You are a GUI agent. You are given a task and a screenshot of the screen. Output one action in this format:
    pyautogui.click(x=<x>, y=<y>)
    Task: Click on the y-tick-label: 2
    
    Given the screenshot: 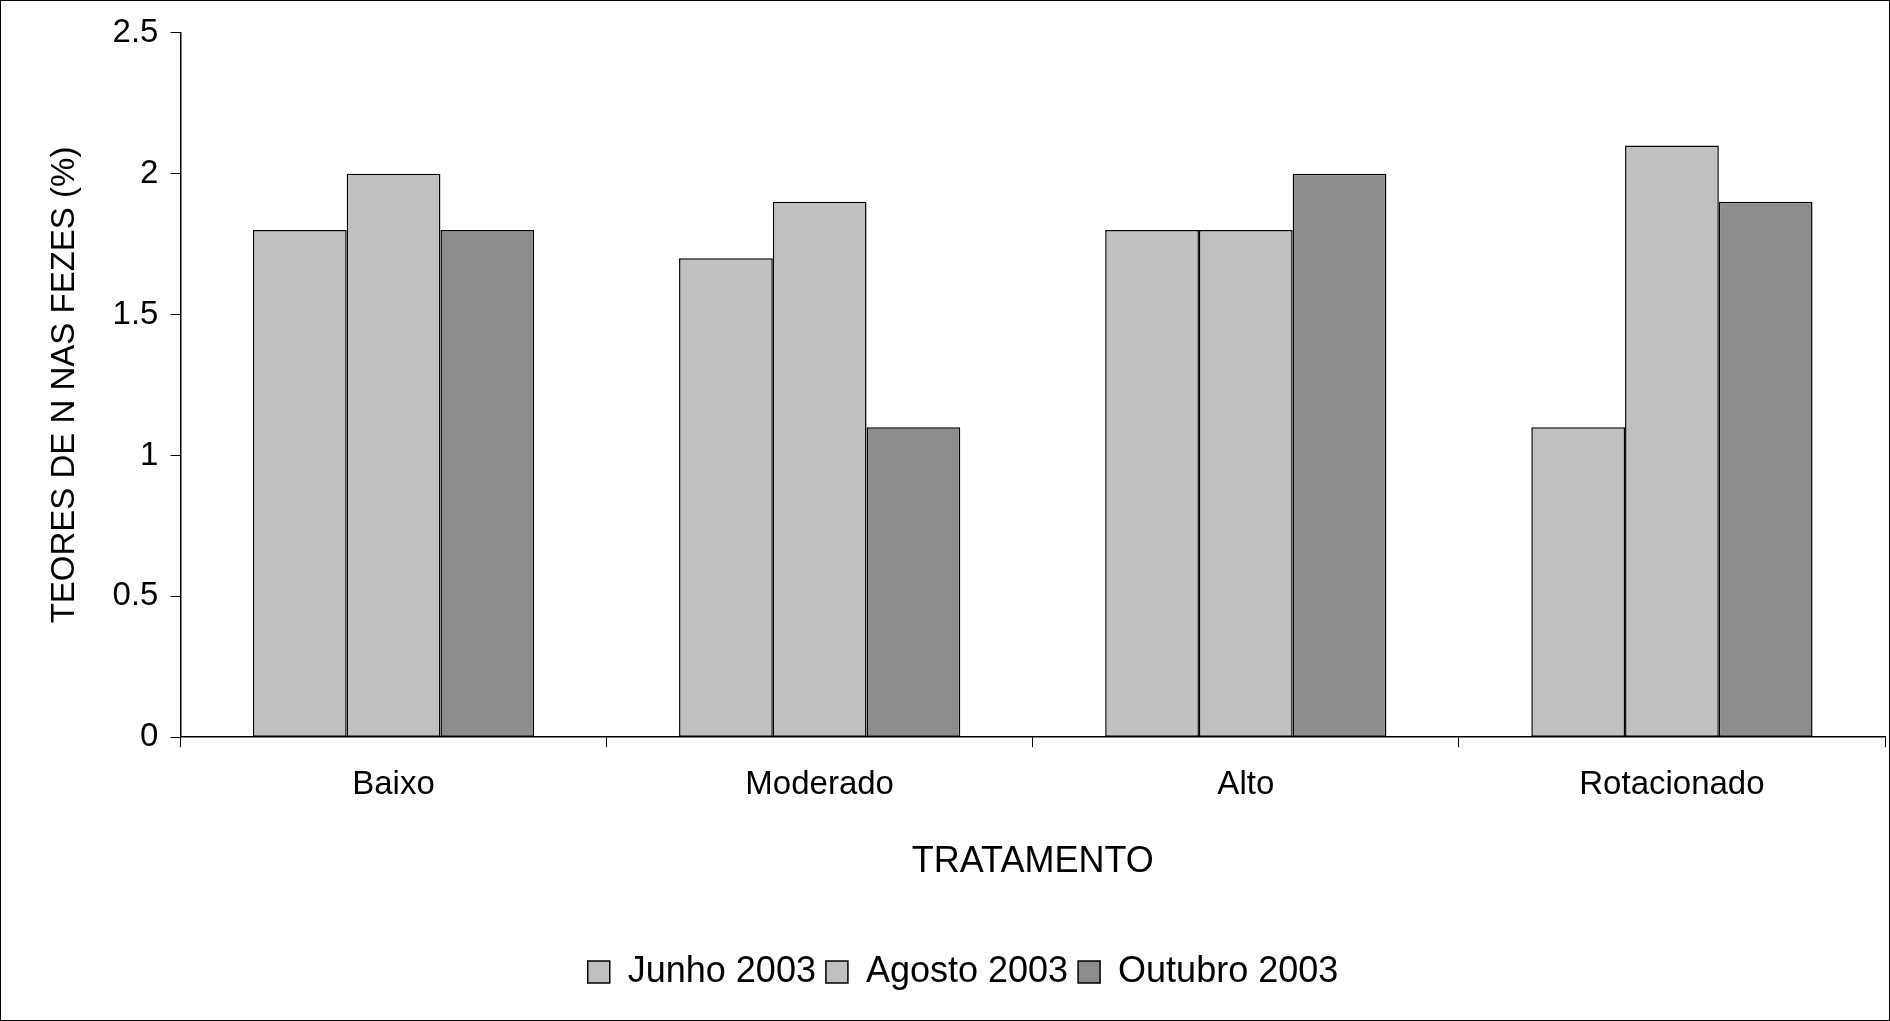 What is the action you would take?
    pyautogui.click(x=149, y=171)
    